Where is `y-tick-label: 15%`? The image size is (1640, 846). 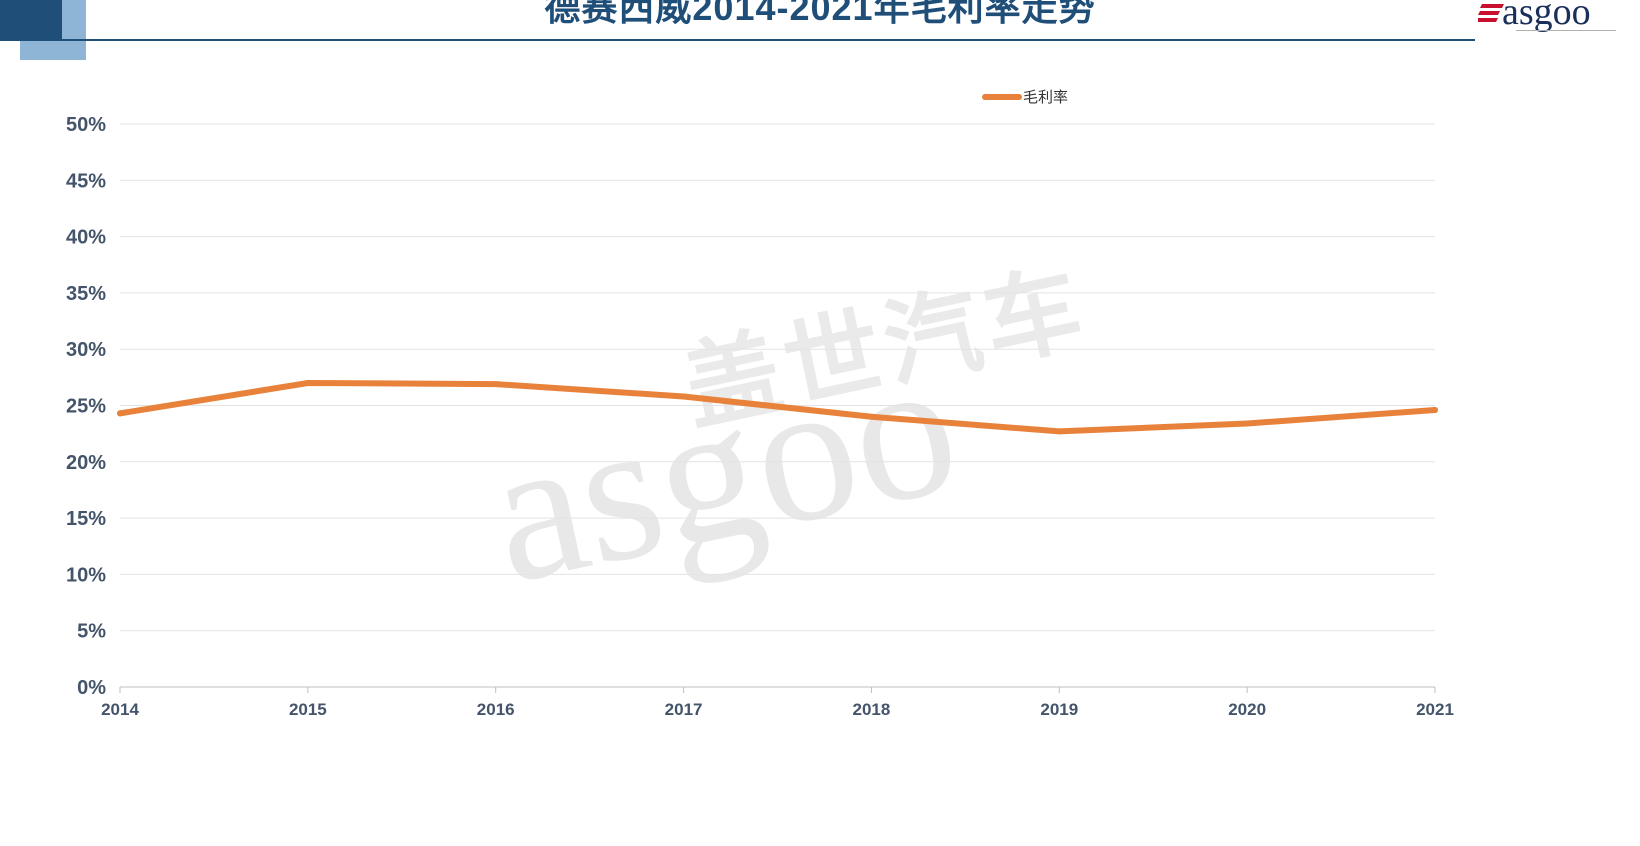 y-tick-label: 15% is located at coordinates (86, 519).